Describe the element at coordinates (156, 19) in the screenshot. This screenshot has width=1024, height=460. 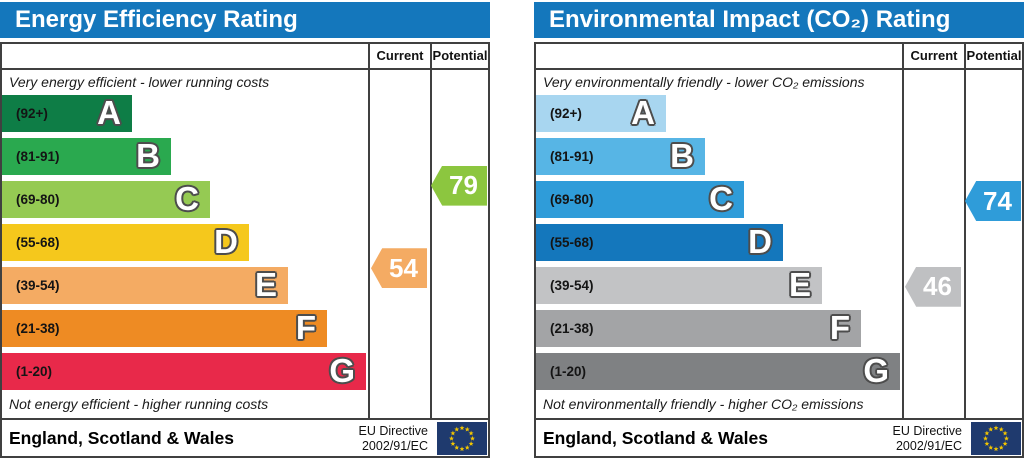
I see `chart-title: Energy Efficiency Rating` at that location.